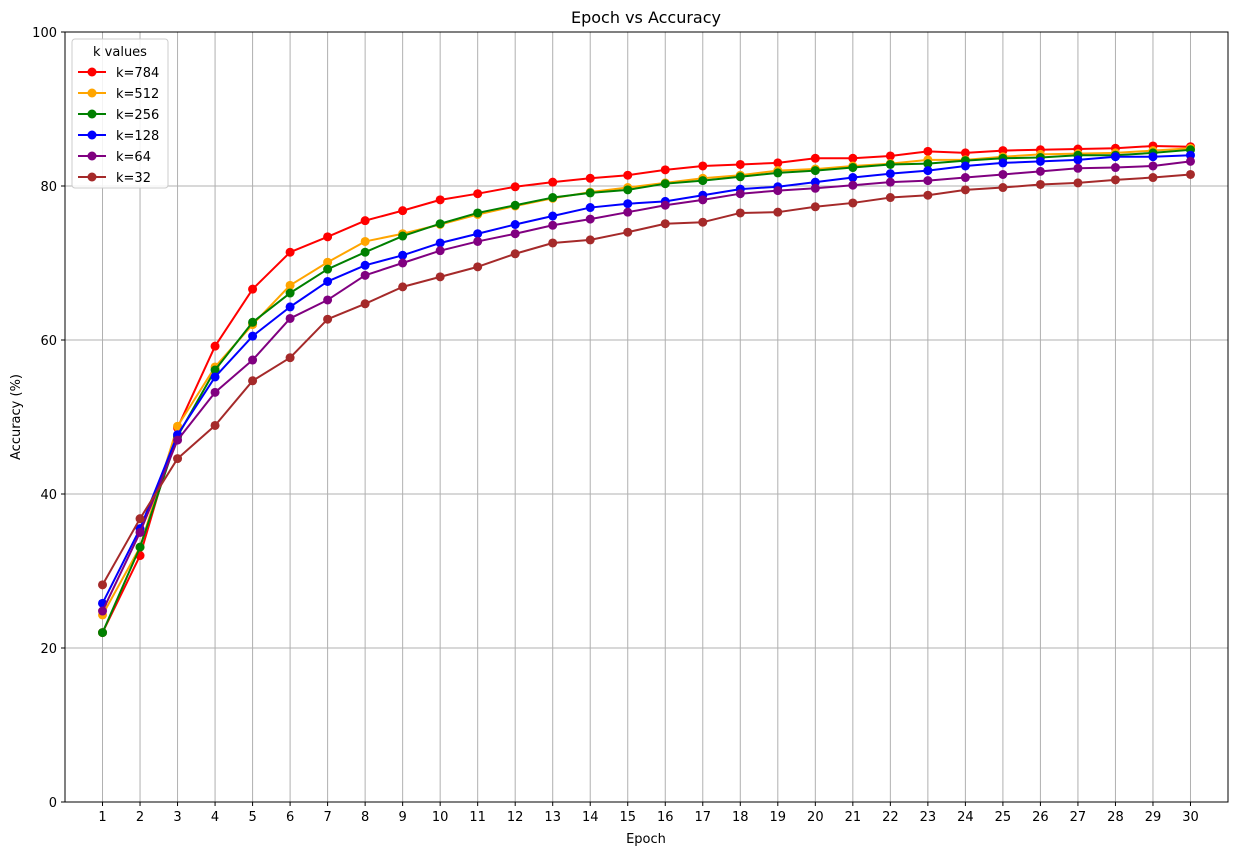  What do you see at coordinates (137, 115) in the screenshot?
I see `legend-label-k-256: k=256` at bounding box center [137, 115].